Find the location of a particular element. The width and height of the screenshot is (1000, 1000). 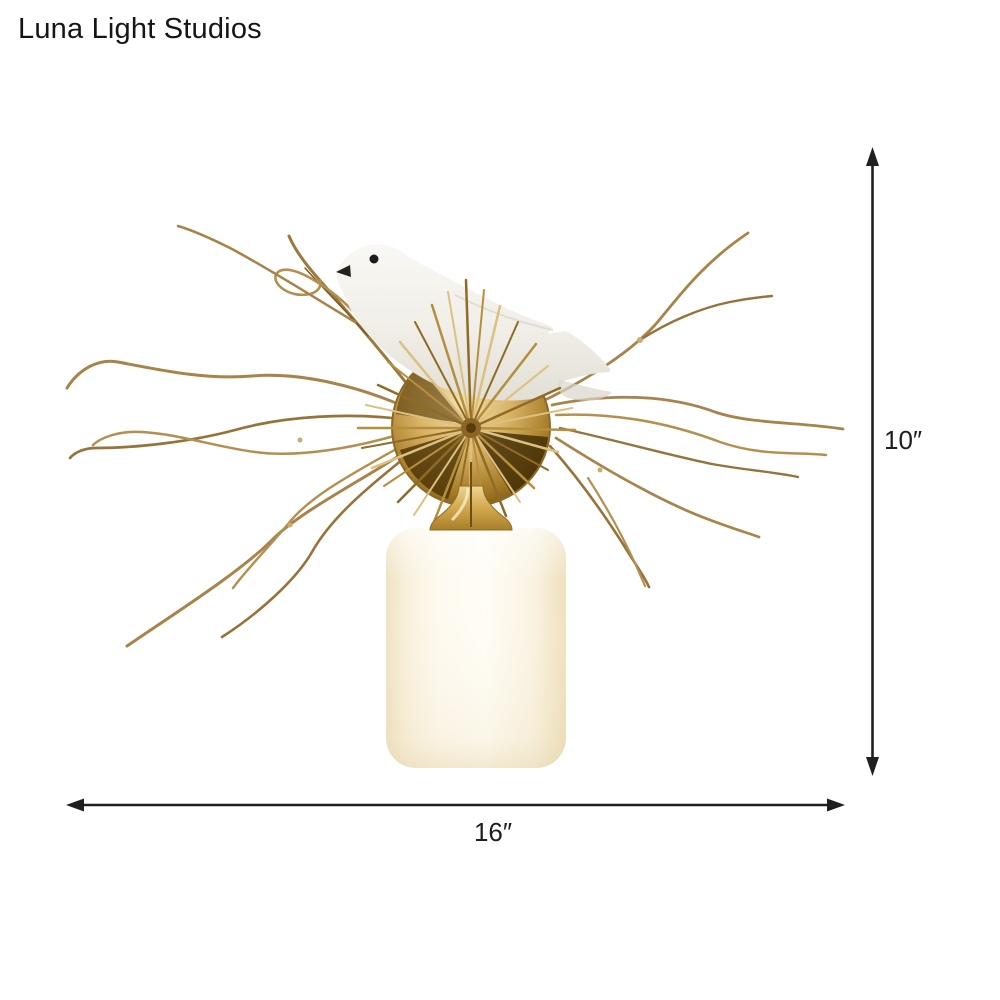

branch-right-group is located at coordinates (694, 410).